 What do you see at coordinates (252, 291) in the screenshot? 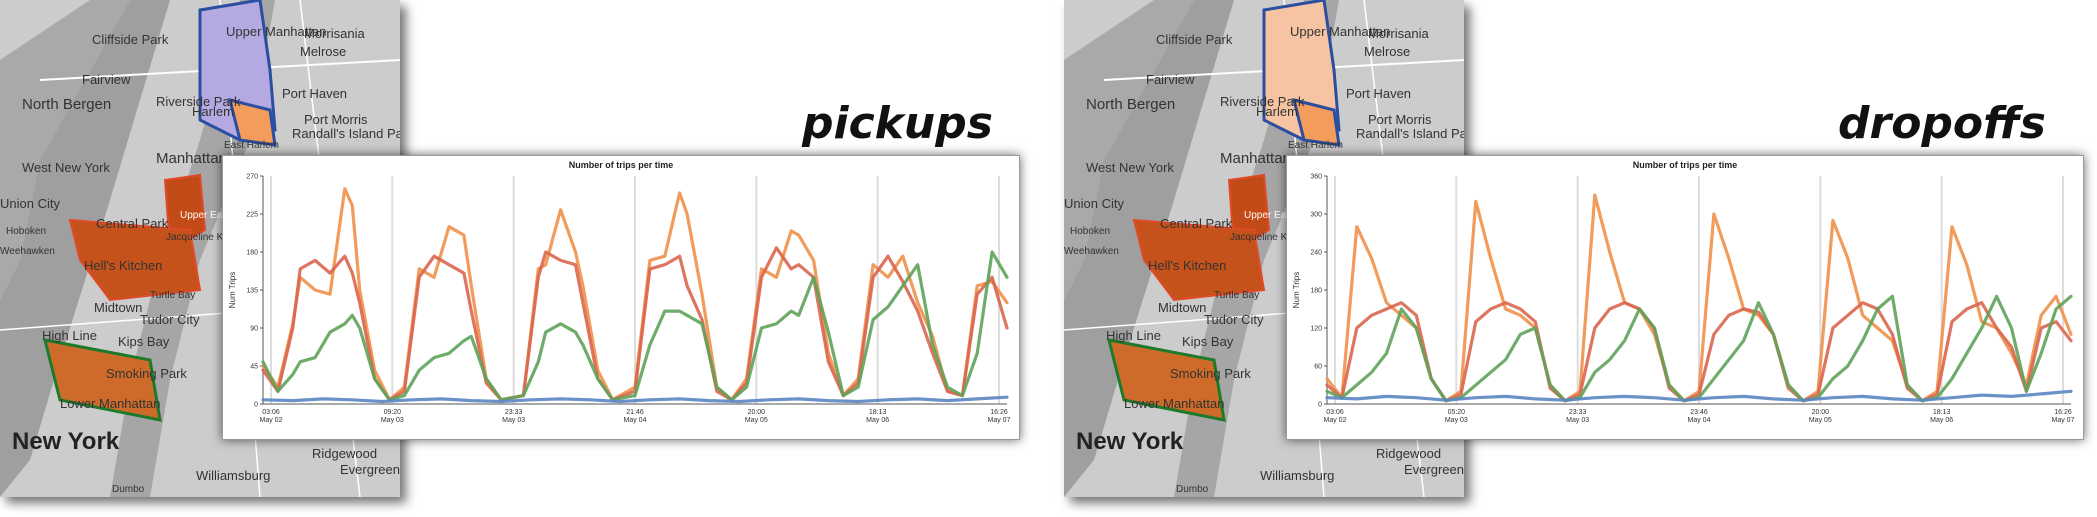
I see `y-tick-label: 135` at bounding box center [252, 291].